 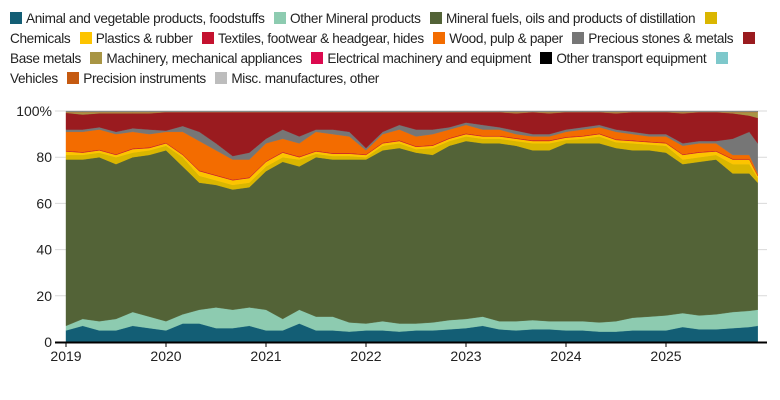 What do you see at coordinates (565, 356) in the screenshot?
I see `x-tick-label: 2024` at bounding box center [565, 356].